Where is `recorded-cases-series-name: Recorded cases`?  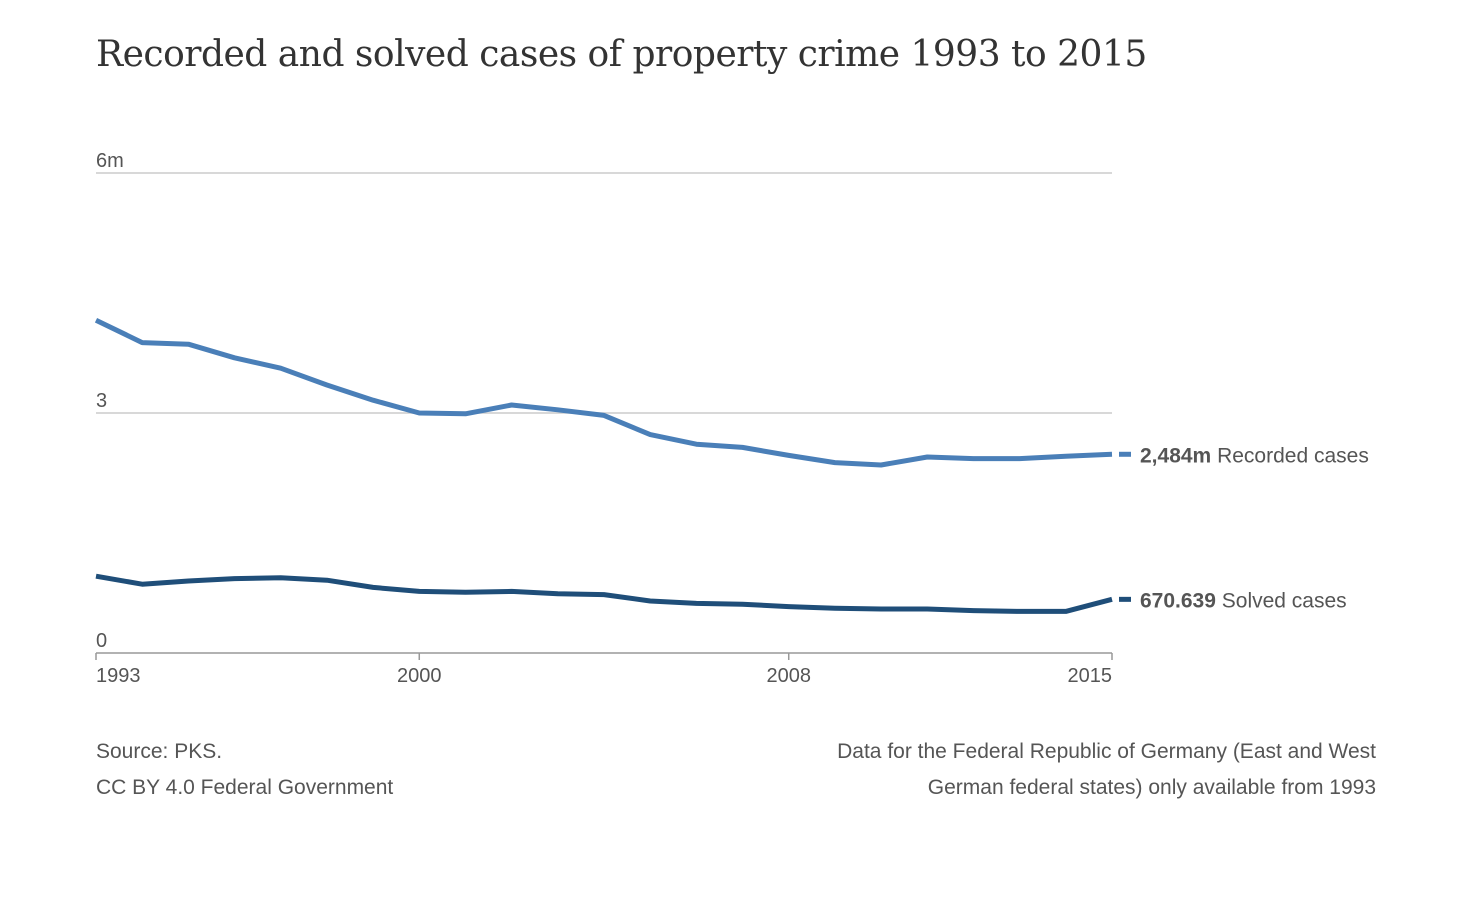
recorded-cases-series-name: Recorded cases is located at coordinates (1290, 455).